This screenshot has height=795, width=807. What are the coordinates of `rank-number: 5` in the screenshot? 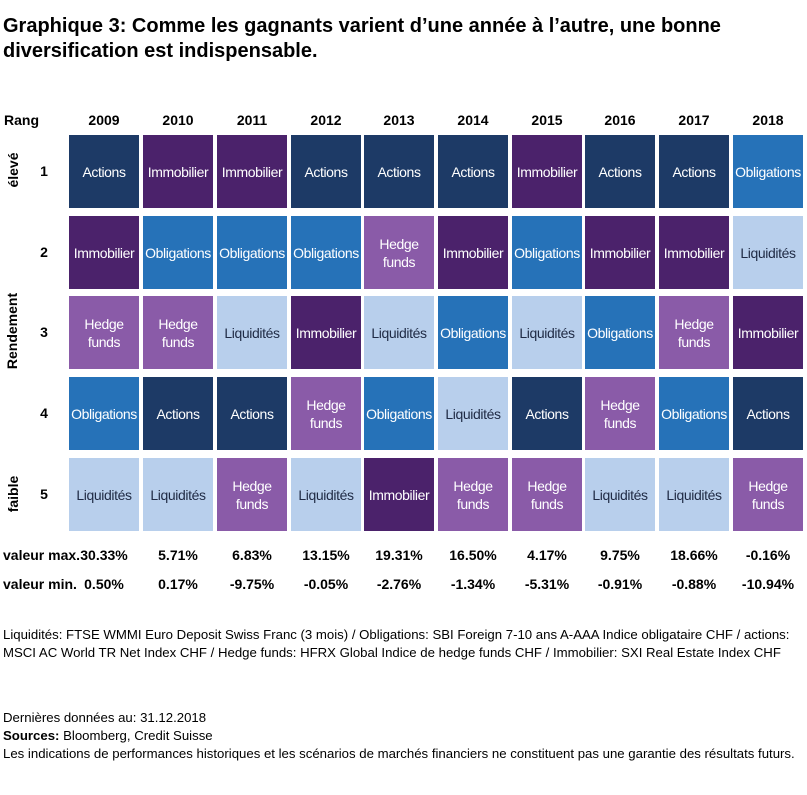 It's located at (44, 494).